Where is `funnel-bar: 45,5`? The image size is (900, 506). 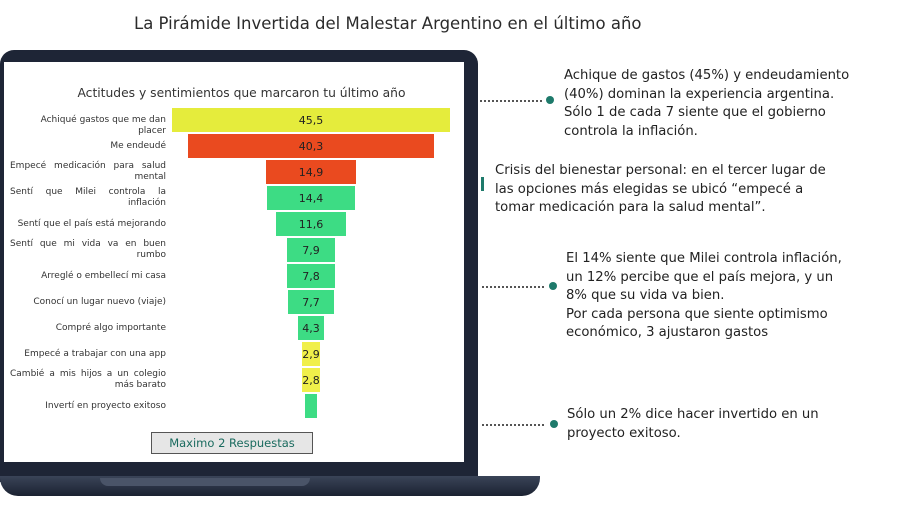 funnel-bar: 45,5 is located at coordinates (311, 120).